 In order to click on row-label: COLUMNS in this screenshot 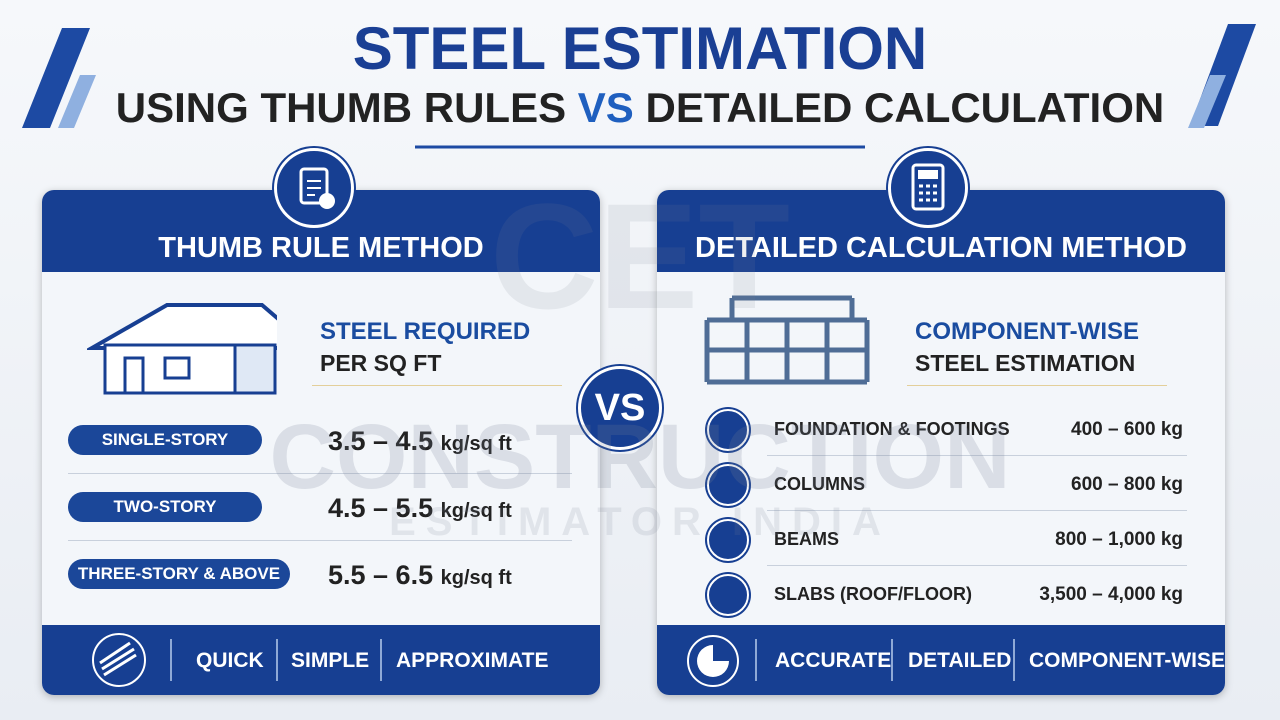, I will do `click(819, 484)`.